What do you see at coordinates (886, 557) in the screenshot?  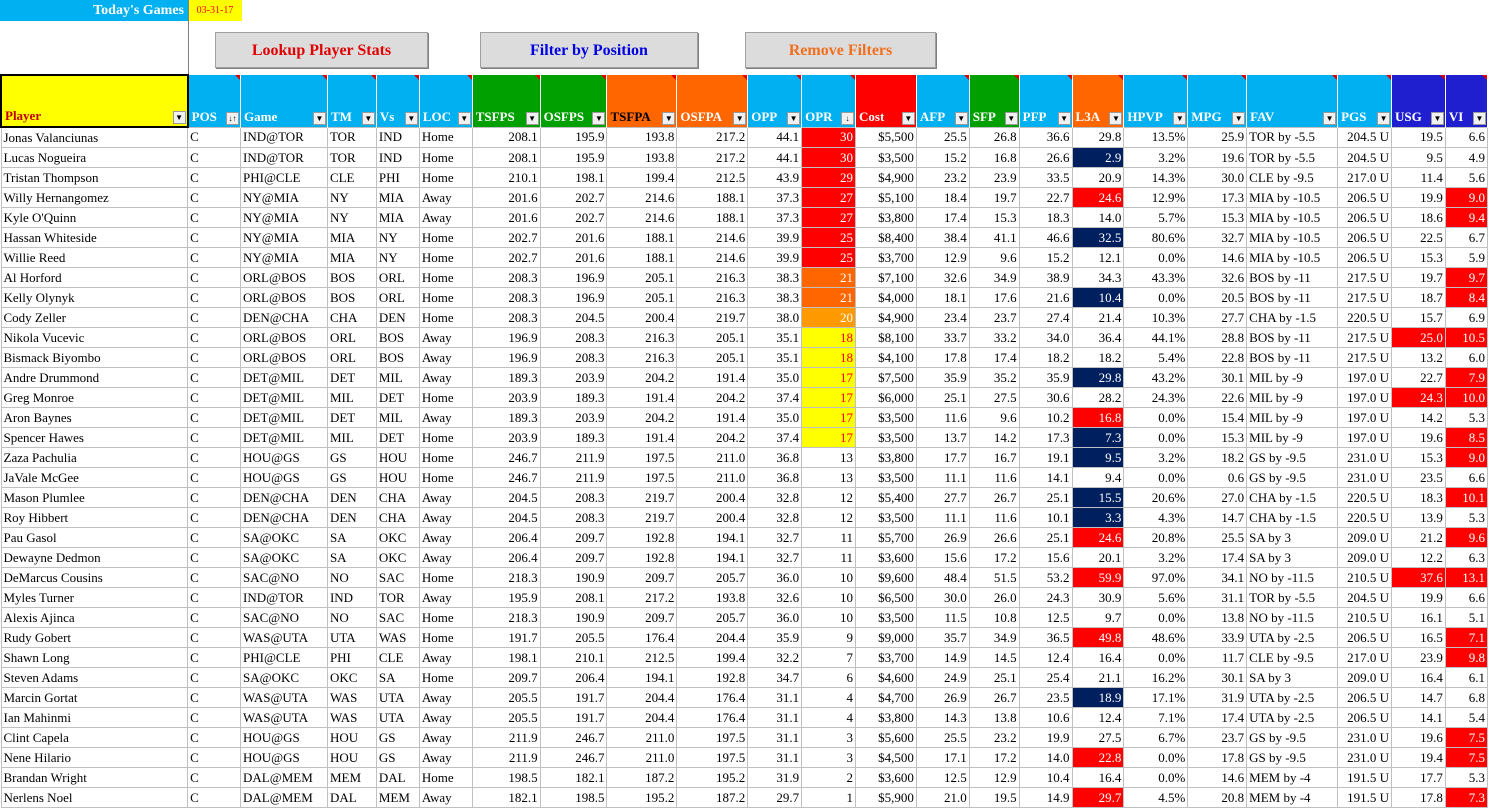 I see `cell-cost: $3,600` at bounding box center [886, 557].